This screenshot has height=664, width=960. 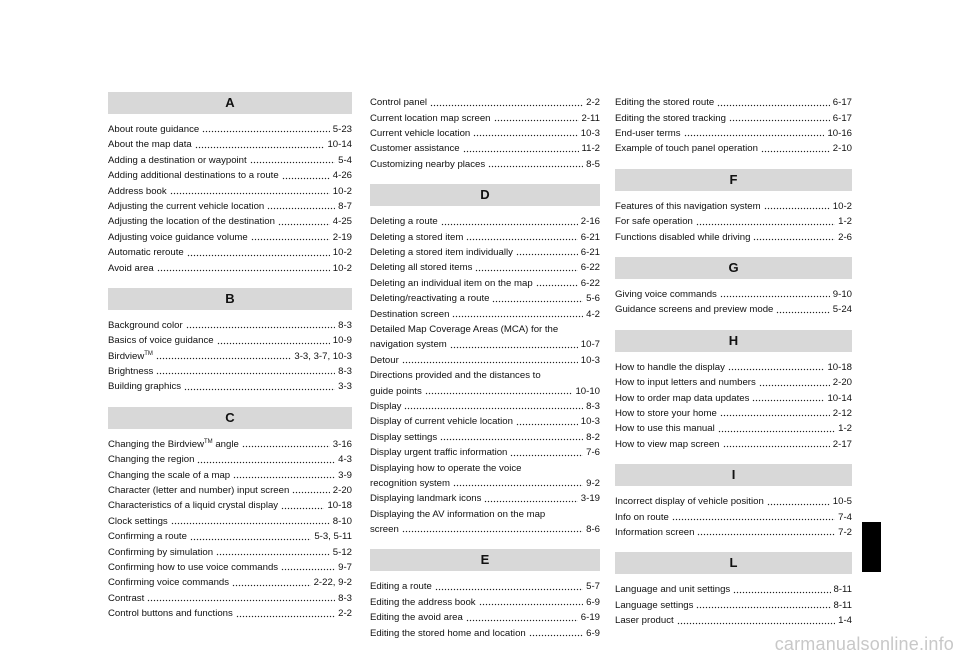 I want to click on entry-row: Language and unit settings 8-11, so click(x=733, y=589).